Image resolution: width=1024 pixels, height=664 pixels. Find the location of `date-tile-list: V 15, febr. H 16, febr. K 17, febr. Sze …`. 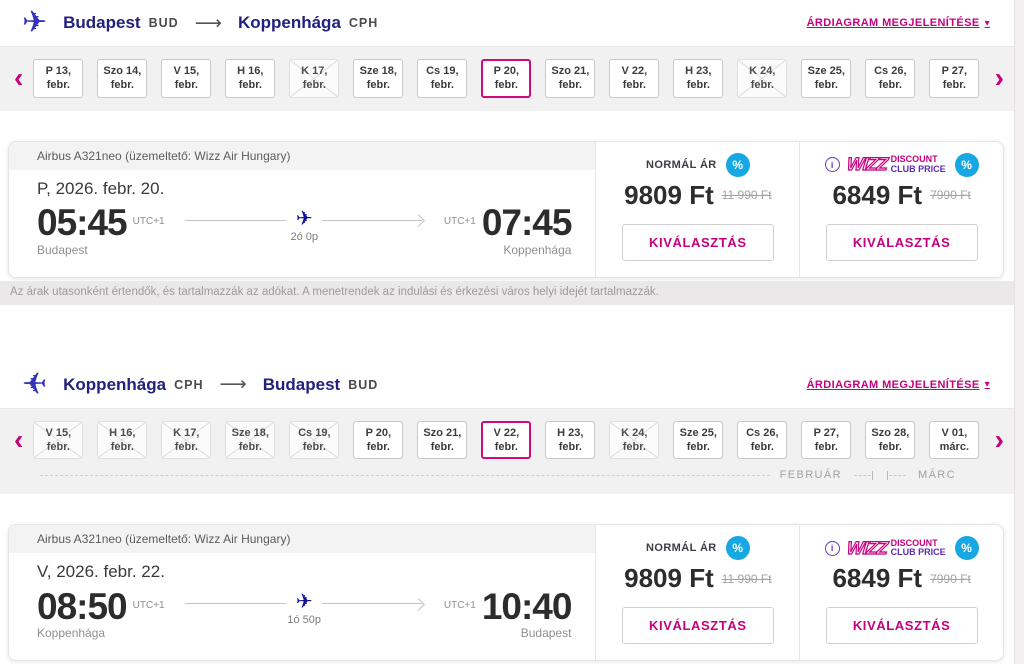

date-tile-list: V 15, febr. H 16, febr. K 17, febr. Sze … is located at coordinates (508, 440).